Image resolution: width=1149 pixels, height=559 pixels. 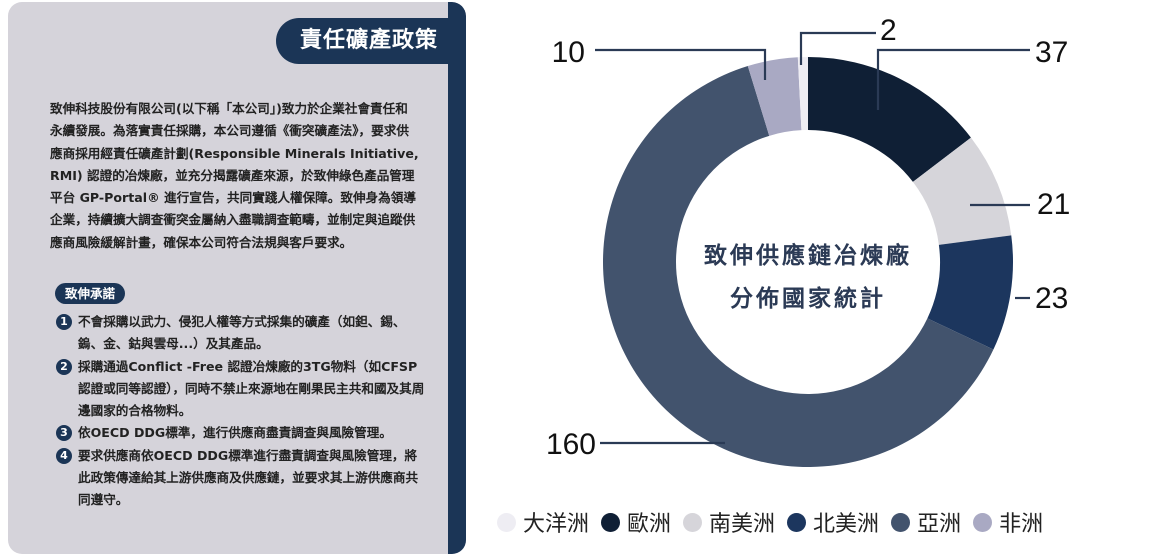 What do you see at coordinates (649, 524) in the screenshot?
I see `legend-label: 歐洲` at bounding box center [649, 524].